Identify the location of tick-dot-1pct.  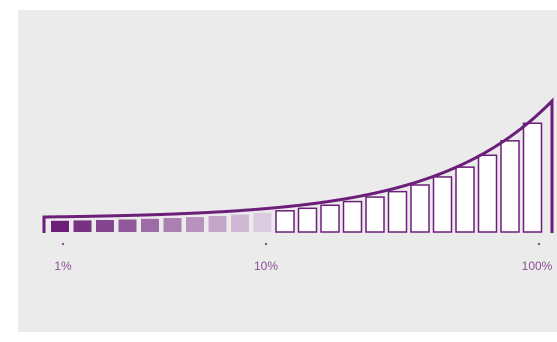
(63, 244).